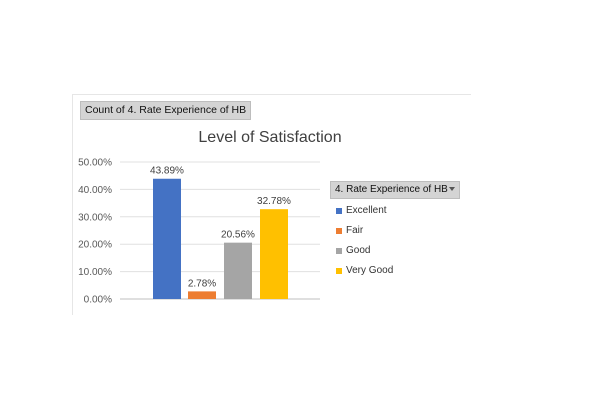 The width and height of the screenshot is (600, 400). I want to click on data-label: 20.56%, so click(238, 235).